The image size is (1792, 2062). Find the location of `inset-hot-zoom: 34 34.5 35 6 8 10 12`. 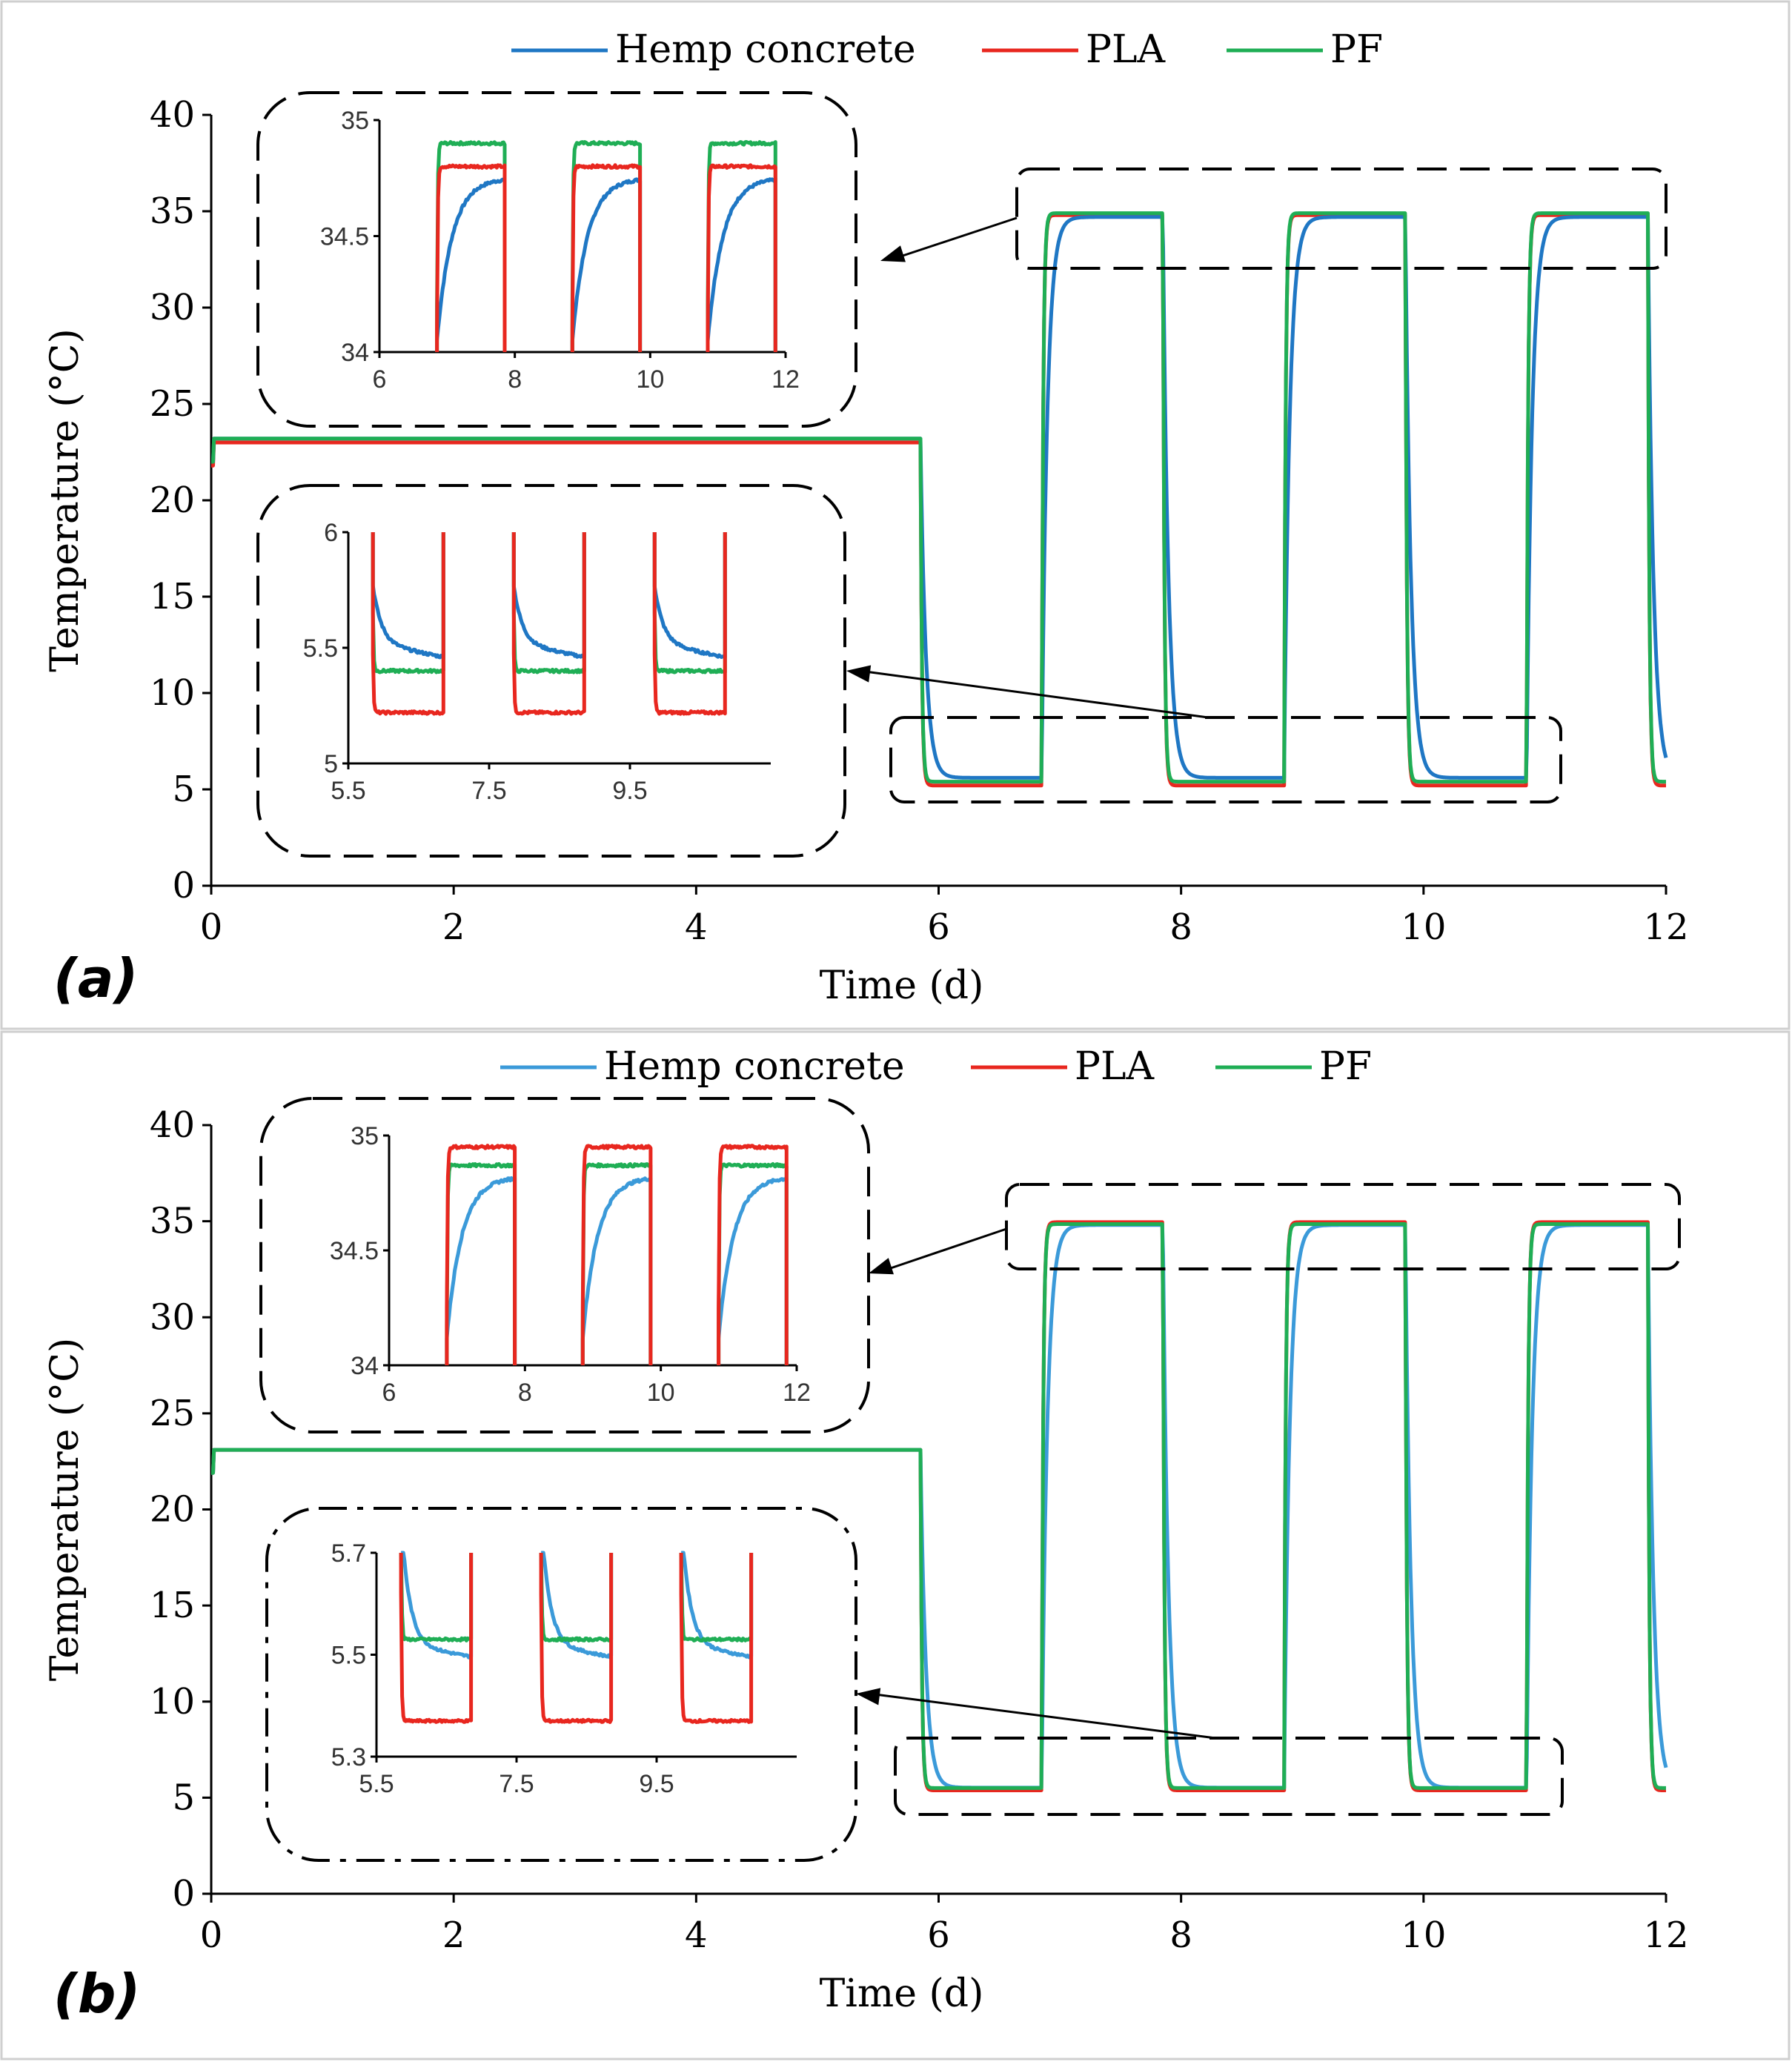

inset-hot-zoom: 34 34.5 35 6 8 10 12 is located at coordinates (564, 1265).